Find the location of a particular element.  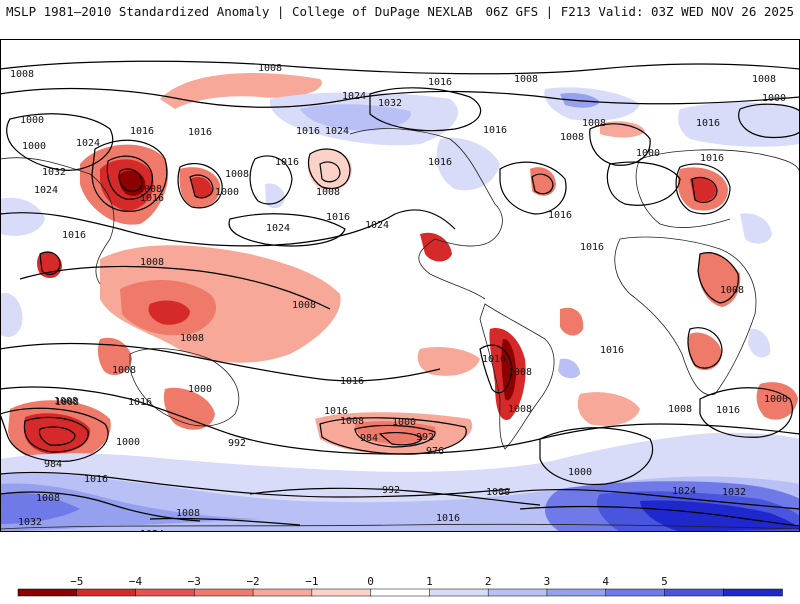

colorbar: −5 −4 −3 −2 −1 0 1 2 3 4 5 is located at coordinates (400, 586).